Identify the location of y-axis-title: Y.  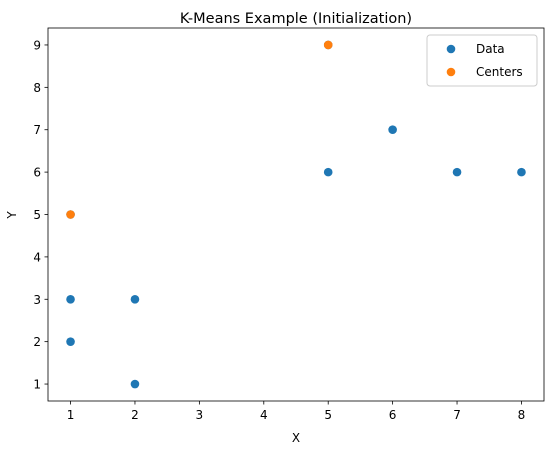
(12, 215).